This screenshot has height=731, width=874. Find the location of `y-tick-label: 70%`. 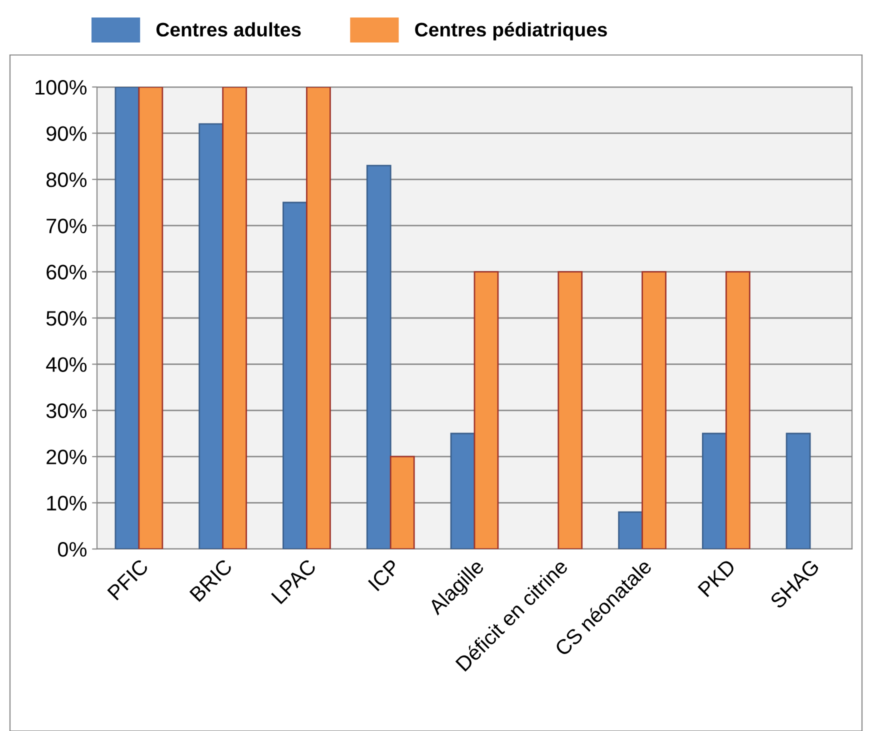

y-tick-label: 70% is located at coordinates (66, 226).